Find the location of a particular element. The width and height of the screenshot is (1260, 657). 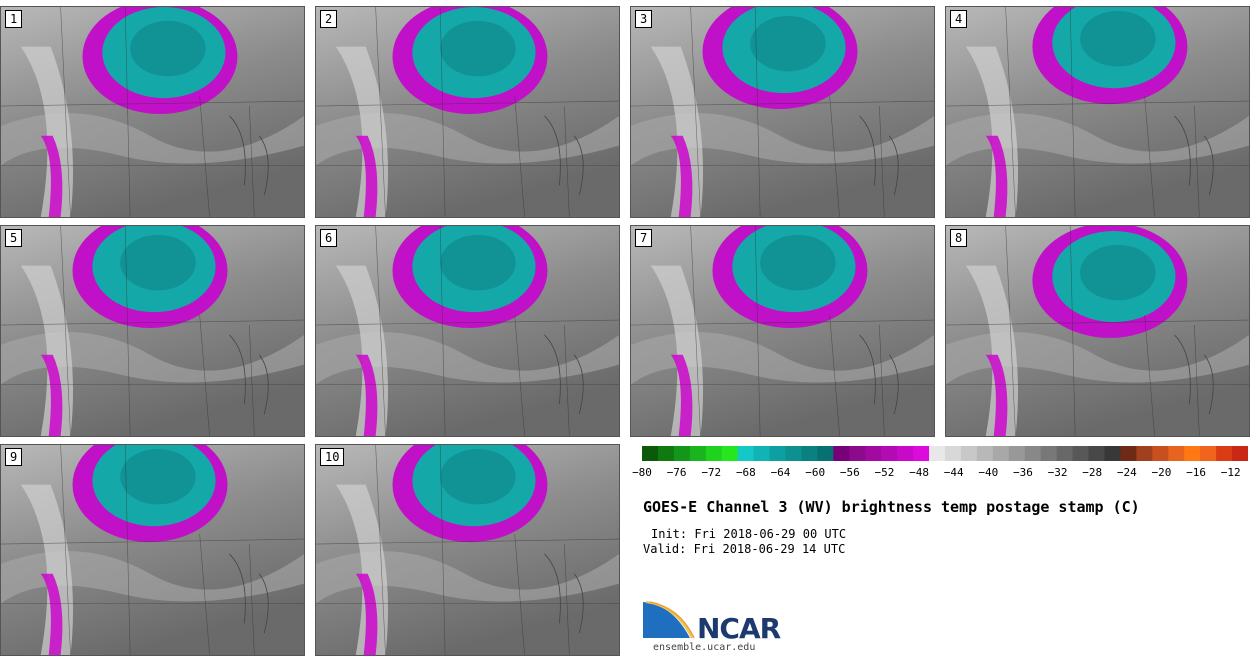

stamp-panel-2: 2 is located at coordinates (467, 112).